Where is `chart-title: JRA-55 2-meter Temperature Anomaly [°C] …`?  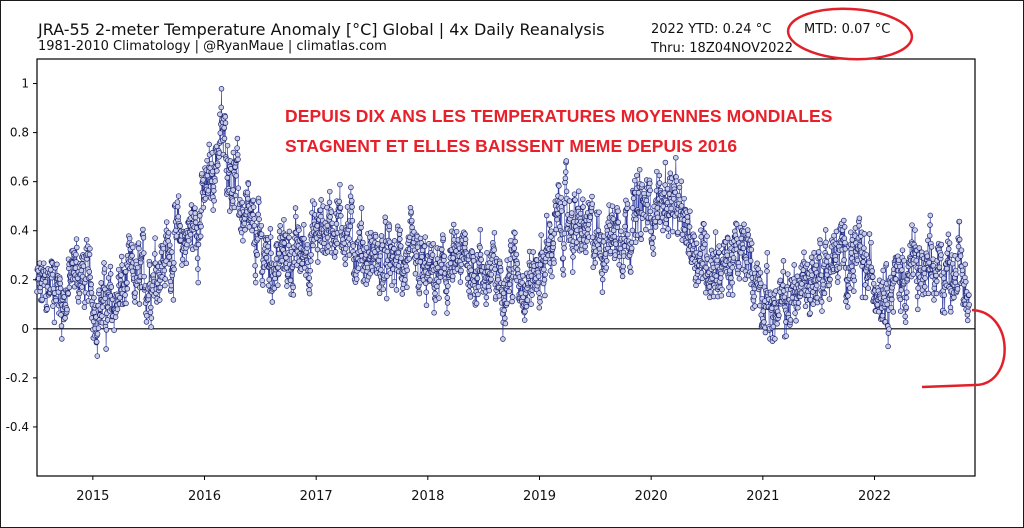
chart-title: JRA-55 2-meter Temperature Anomaly [°C] … is located at coordinates (321, 29).